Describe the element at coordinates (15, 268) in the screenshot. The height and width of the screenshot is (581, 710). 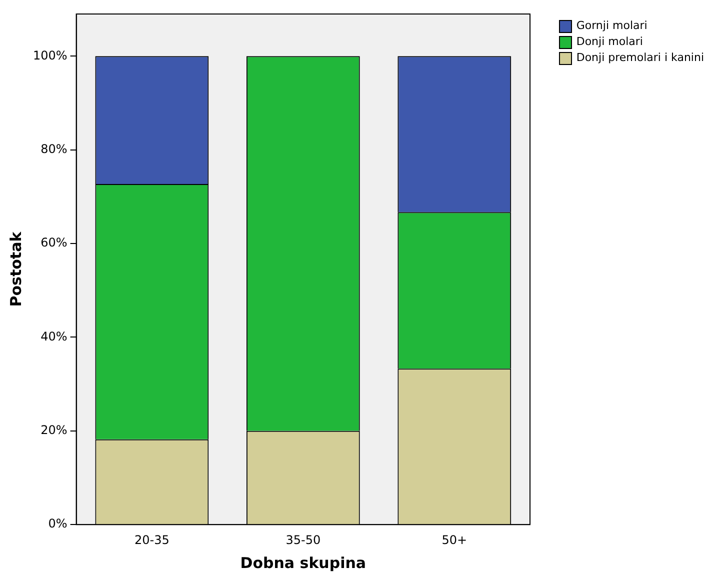
I see `y-axis-title: Postotak` at that location.